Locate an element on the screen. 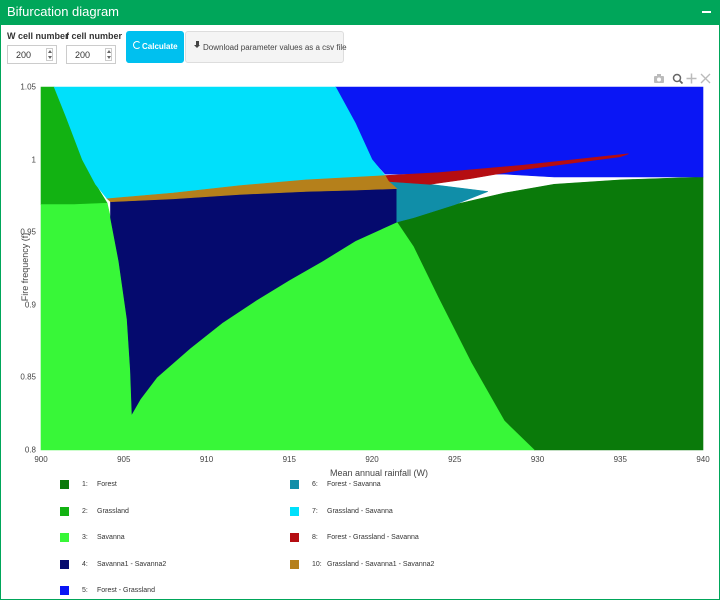 The height and width of the screenshot is (601, 720). legend-label: Savanna1 - Savanna2 is located at coordinates (132, 564).